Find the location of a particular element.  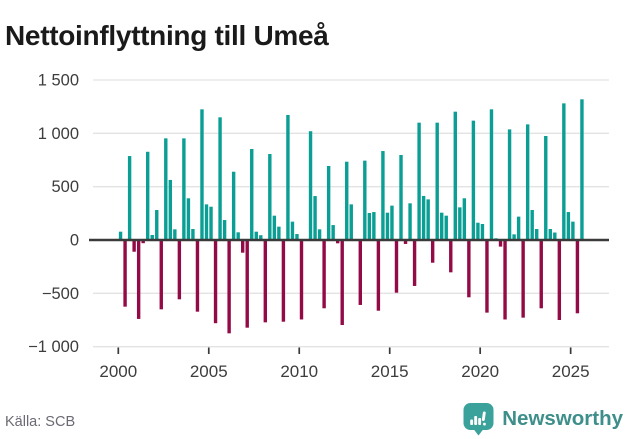

source-note: Källa: SCB is located at coordinates (40, 422).